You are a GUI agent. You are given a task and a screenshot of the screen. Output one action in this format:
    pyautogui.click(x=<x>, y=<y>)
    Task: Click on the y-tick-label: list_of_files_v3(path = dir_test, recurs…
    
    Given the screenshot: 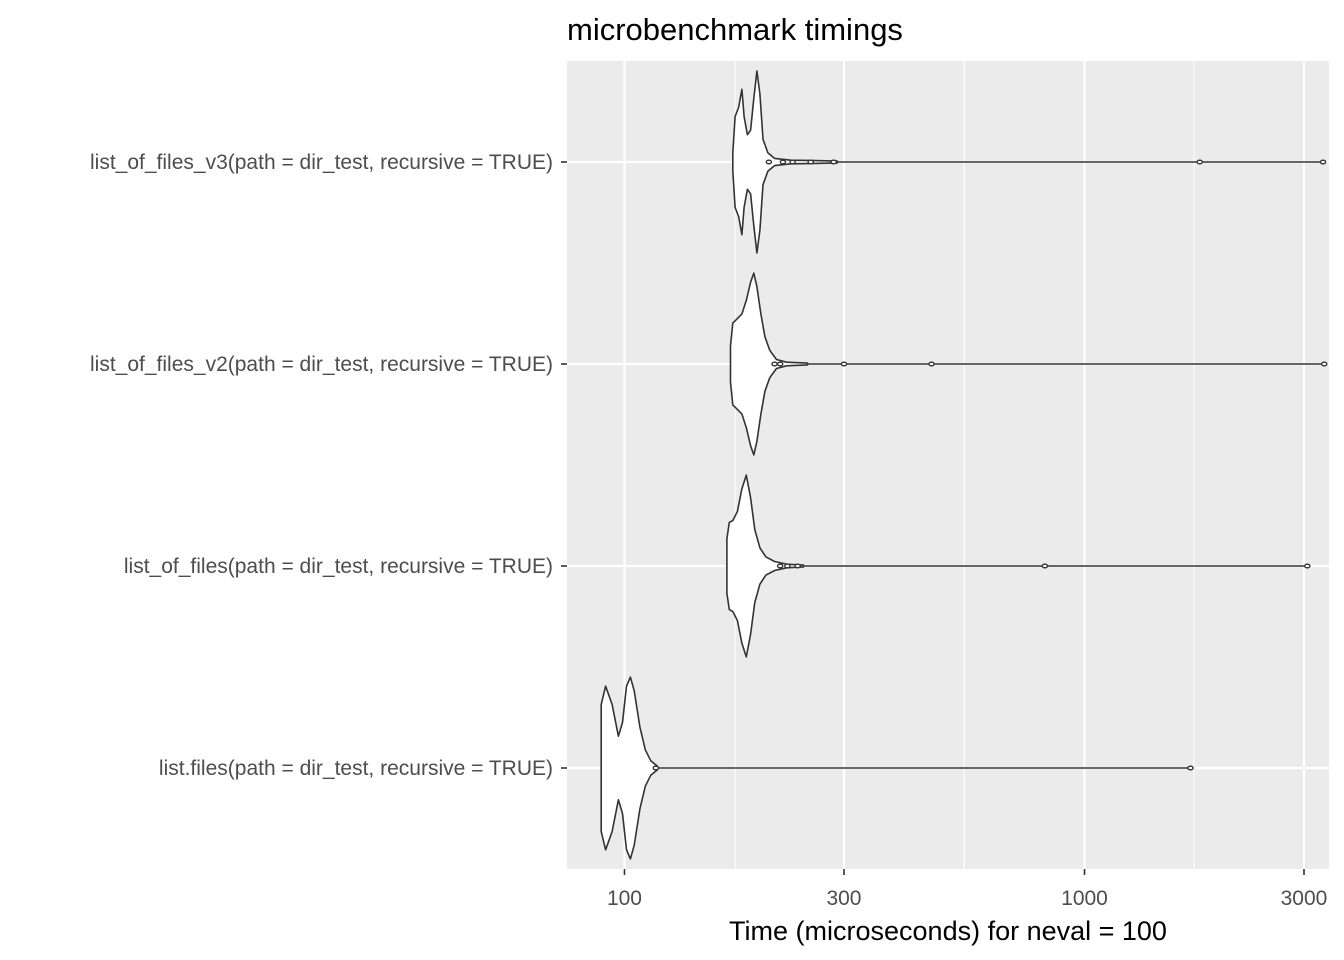 What is the action you would take?
    pyautogui.click(x=321, y=162)
    